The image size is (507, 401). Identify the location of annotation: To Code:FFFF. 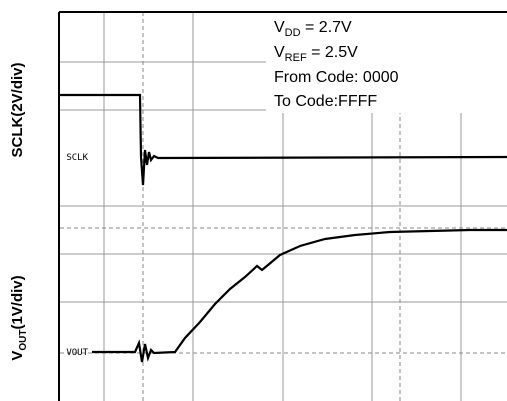
(325, 101).